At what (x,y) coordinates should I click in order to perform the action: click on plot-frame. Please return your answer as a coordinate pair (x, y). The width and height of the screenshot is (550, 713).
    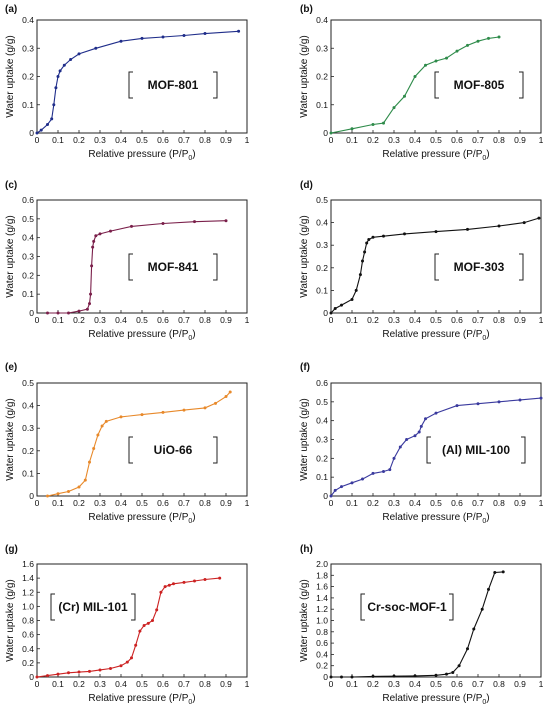
    Looking at the image, I should click on (142, 620).